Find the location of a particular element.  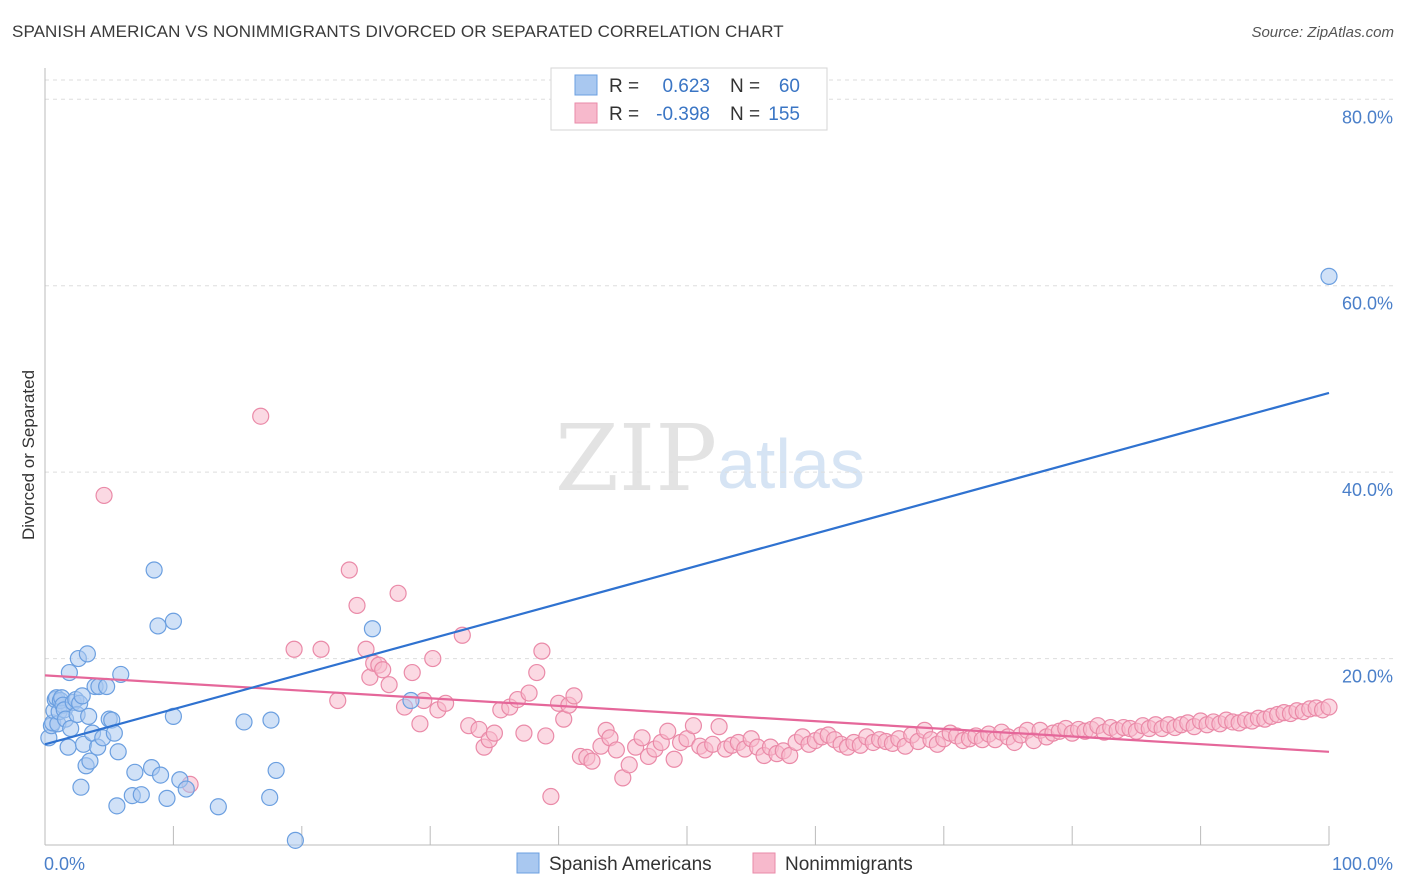

stats-swatch-pink is located at coordinates (586, 113).